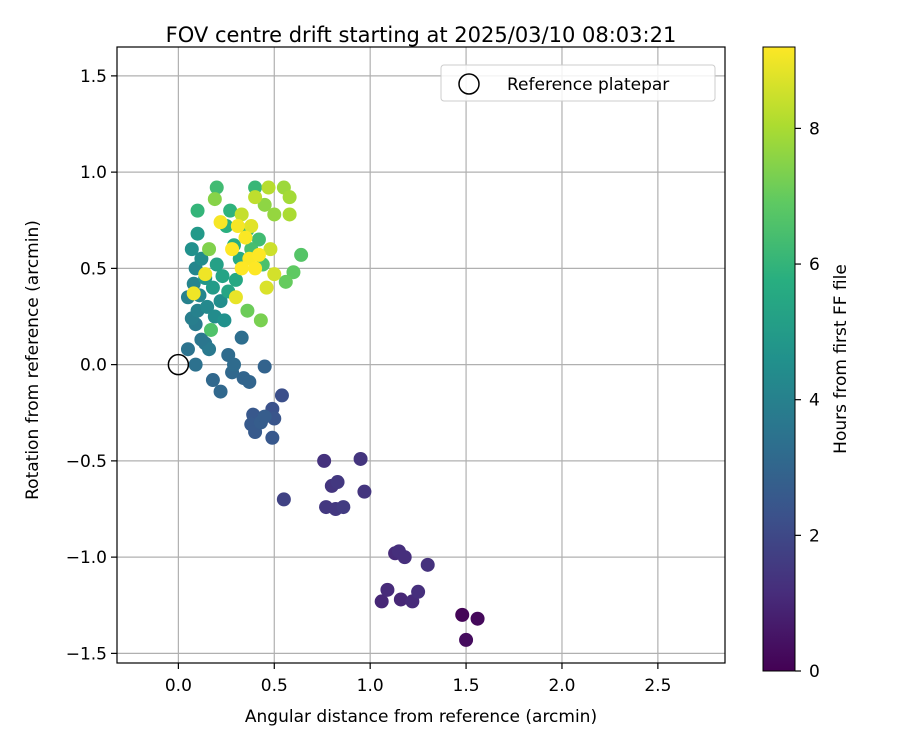 This screenshot has height=754, width=900. I want to click on colorbar-tick-label: 4, so click(814, 401).